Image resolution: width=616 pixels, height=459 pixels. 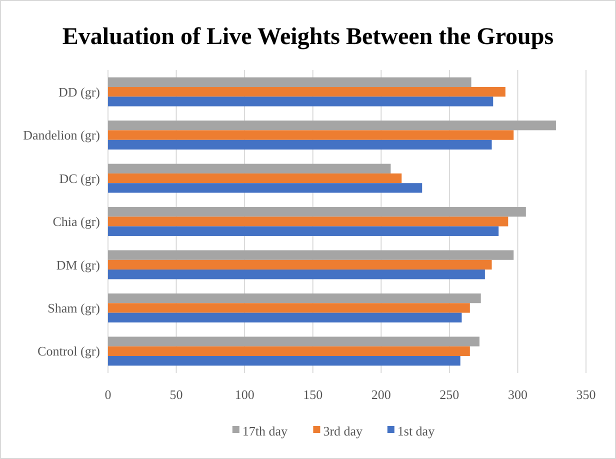 I want to click on y-tick-label: Dandelion (gr), so click(x=61, y=135).